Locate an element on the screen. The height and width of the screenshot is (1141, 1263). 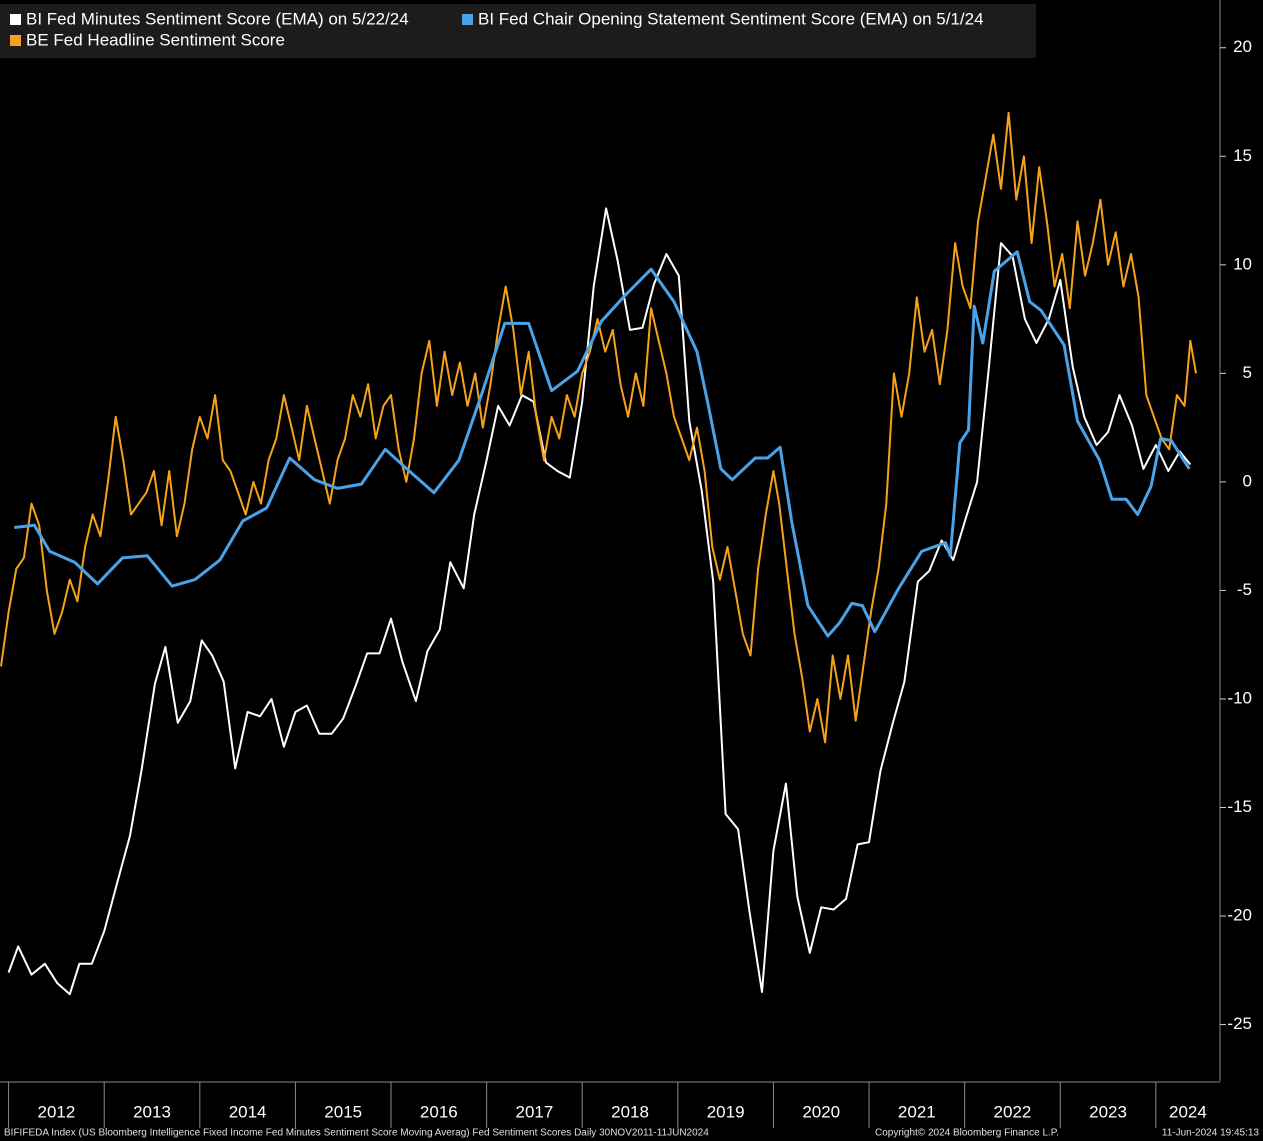
x-tick-label: 2018 is located at coordinates (630, 1111).